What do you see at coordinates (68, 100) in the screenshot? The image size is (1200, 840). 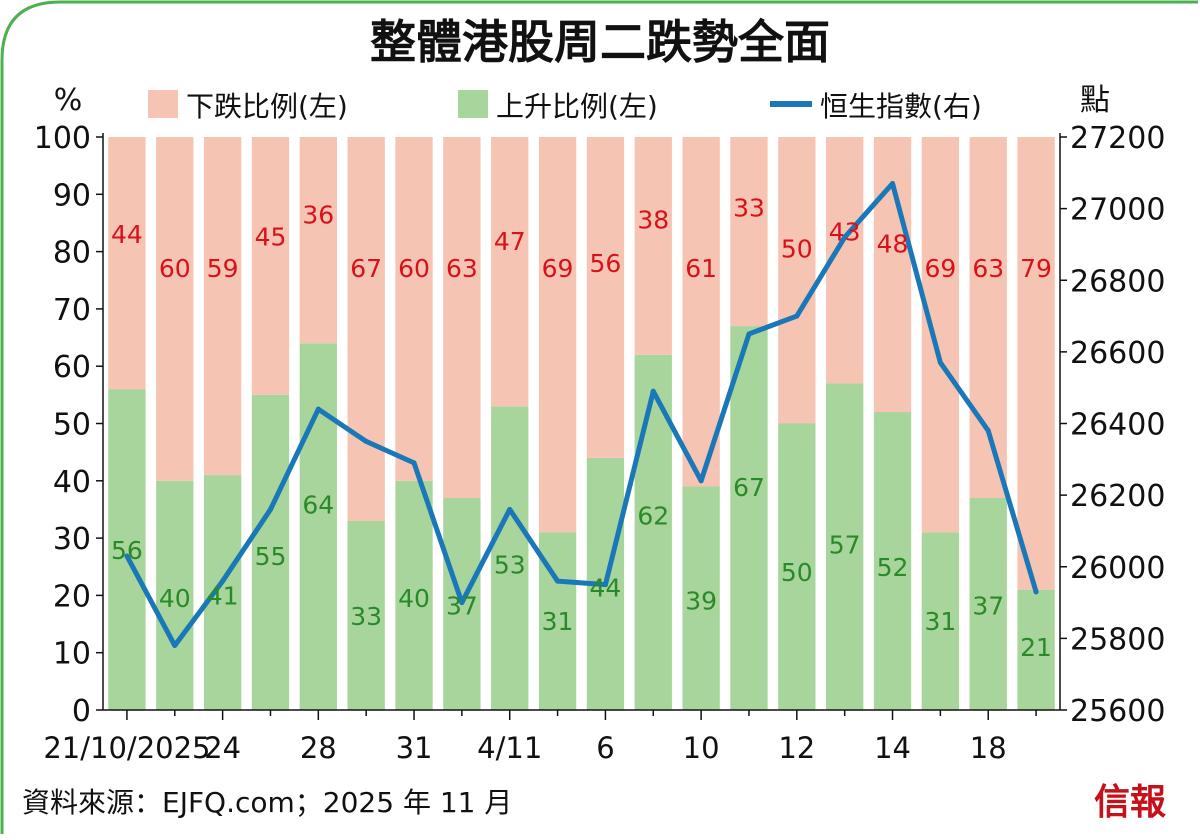 I see `left-axis-unit: %` at bounding box center [68, 100].